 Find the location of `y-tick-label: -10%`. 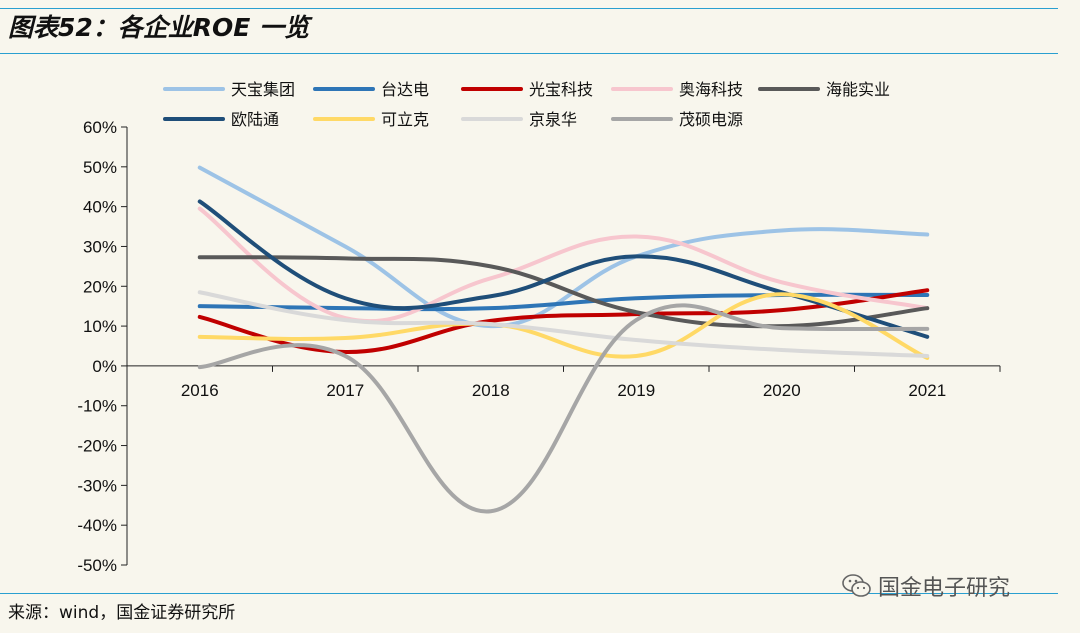

y-tick-label: -10% is located at coordinates (97, 406).